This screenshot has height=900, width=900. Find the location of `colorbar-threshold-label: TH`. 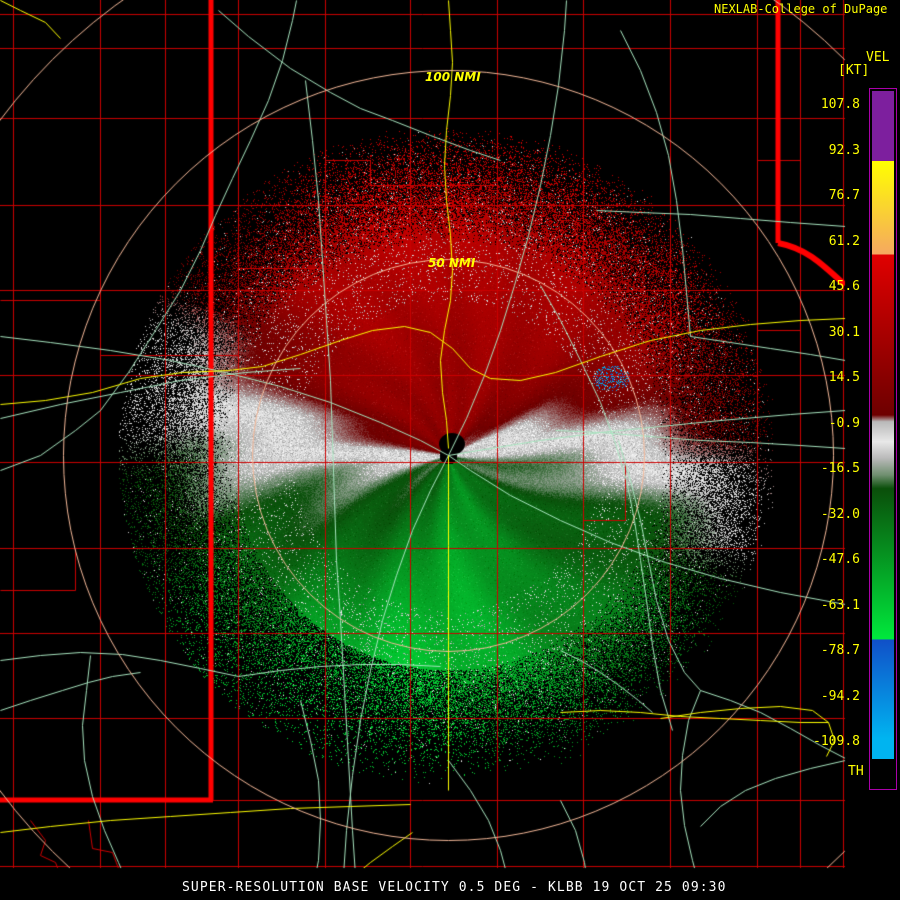

colorbar-threshold-label: TH is located at coordinates (856, 771).